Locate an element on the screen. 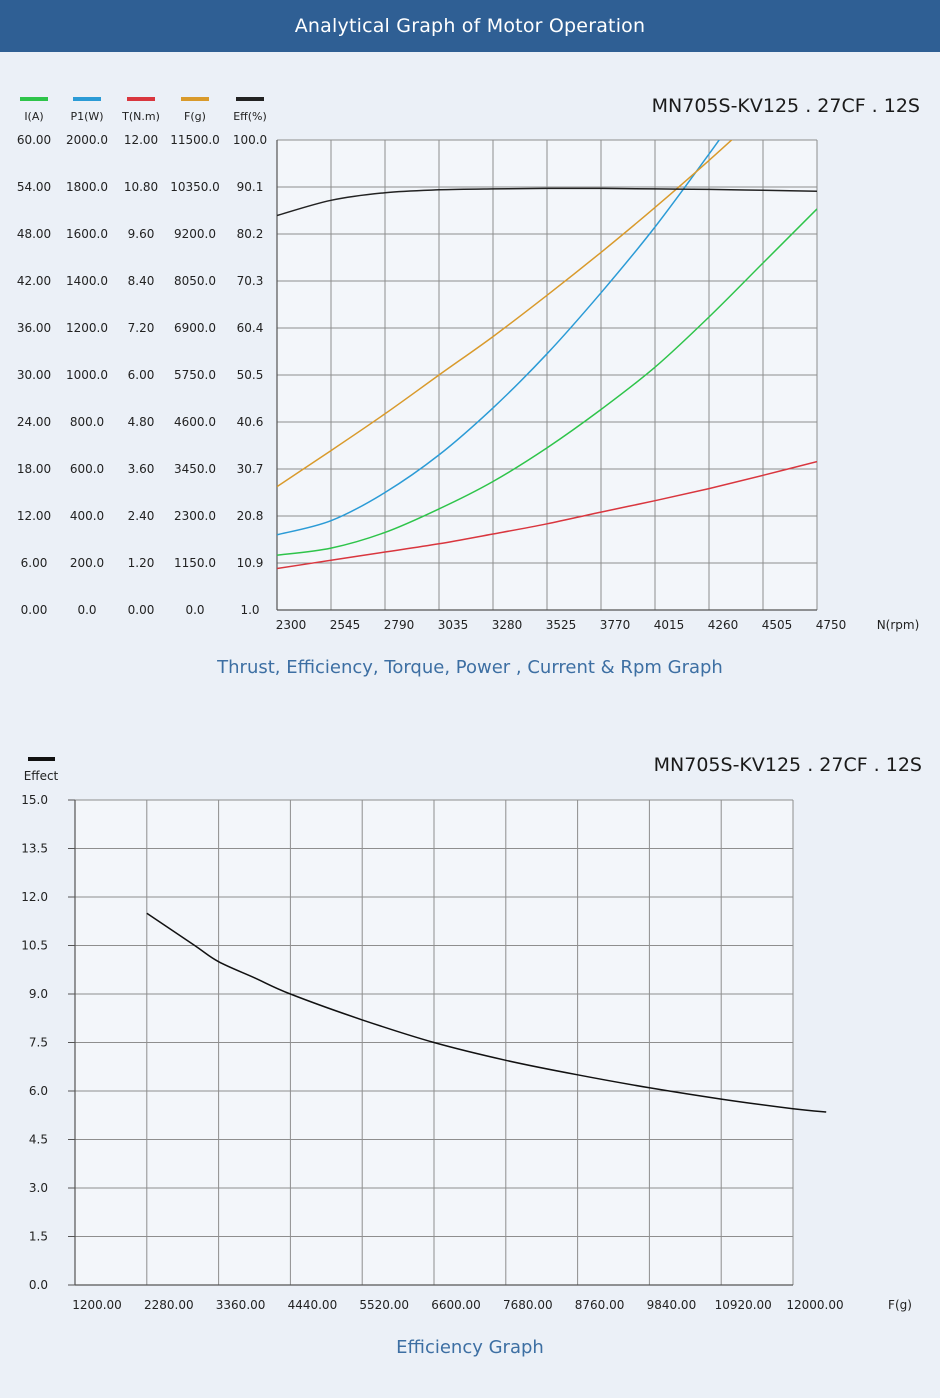 The height and width of the screenshot is (1398, 940). series-line-P1(W) is located at coordinates (499, 338).